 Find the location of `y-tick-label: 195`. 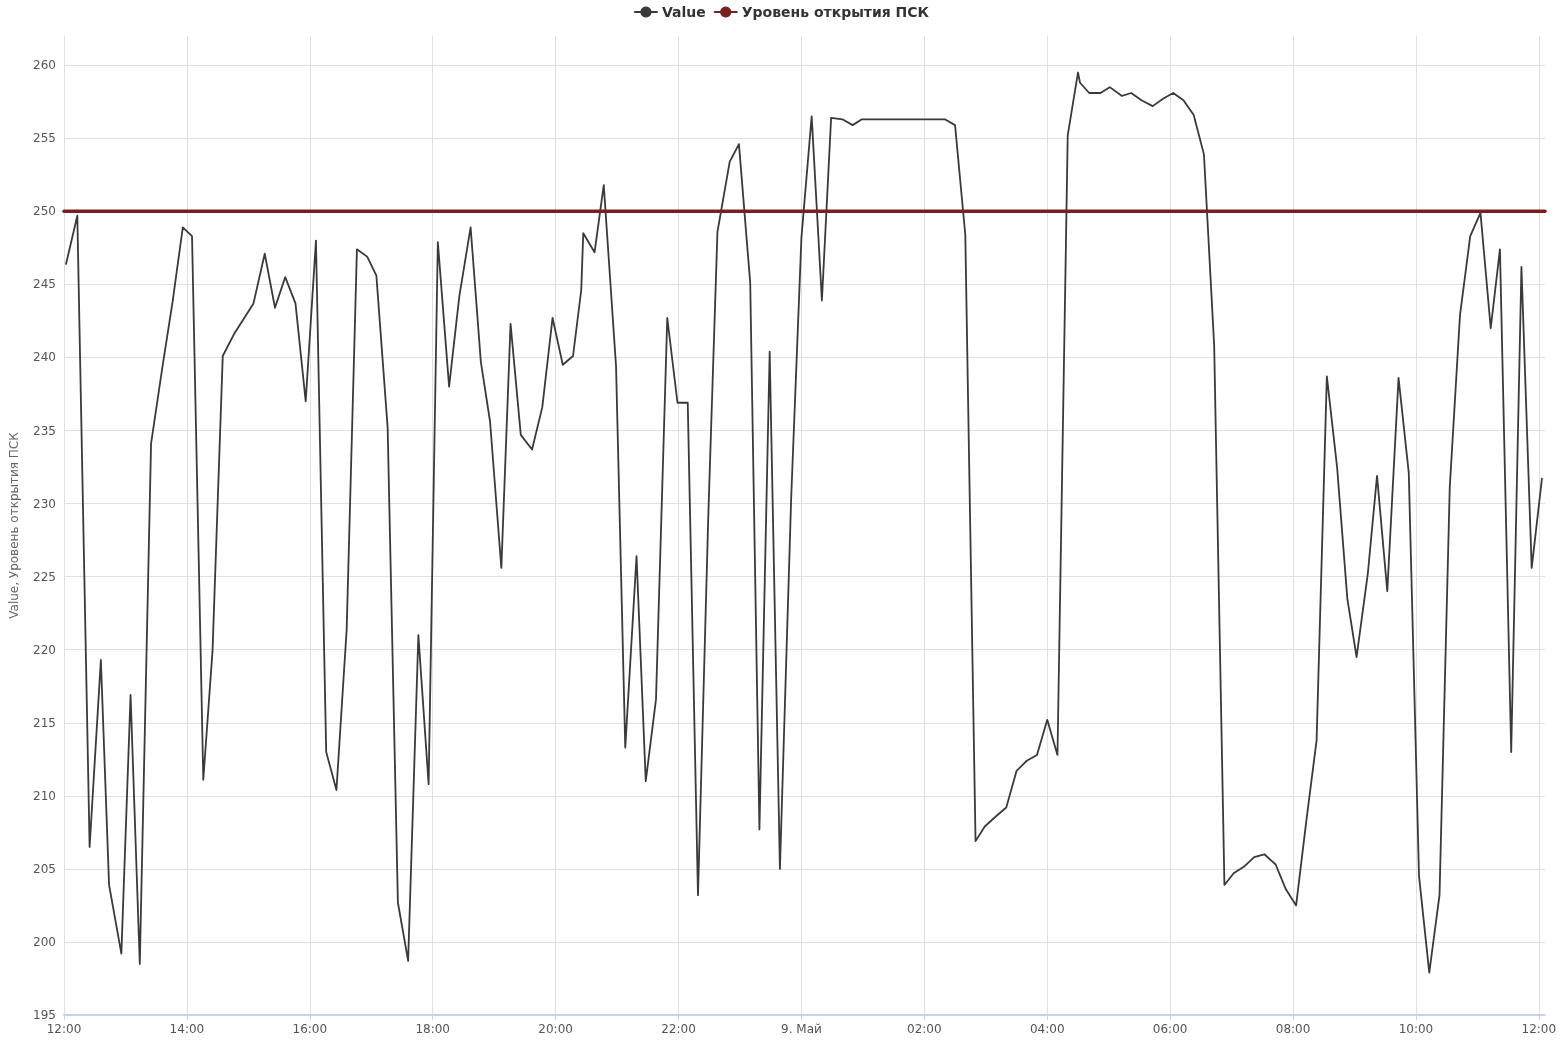

y-tick-label: 195 is located at coordinates (44, 1015).